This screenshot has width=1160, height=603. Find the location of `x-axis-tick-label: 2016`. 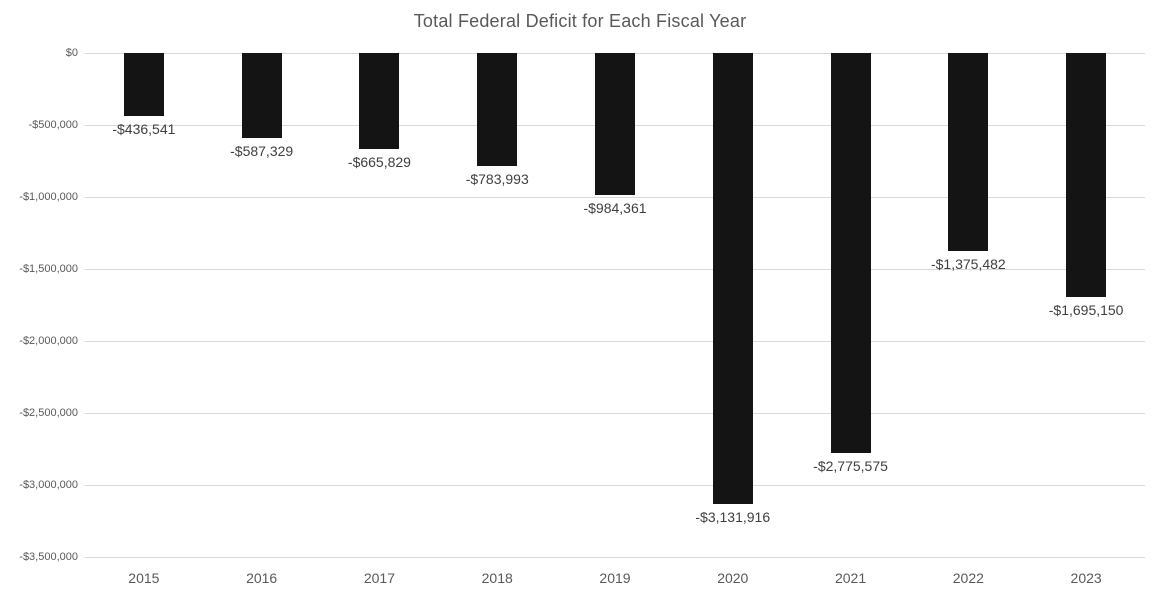

x-axis-tick-label: 2016 is located at coordinates (262, 578).